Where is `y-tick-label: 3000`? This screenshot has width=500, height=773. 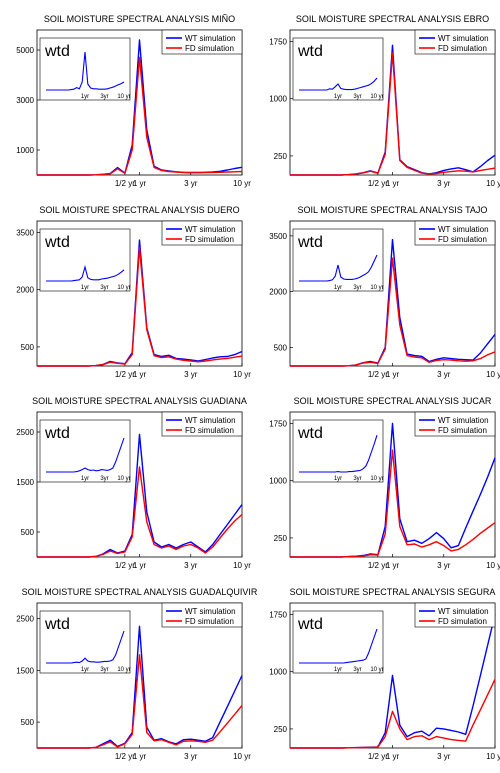 y-tick-label: 3000 is located at coordinates (25, 100).